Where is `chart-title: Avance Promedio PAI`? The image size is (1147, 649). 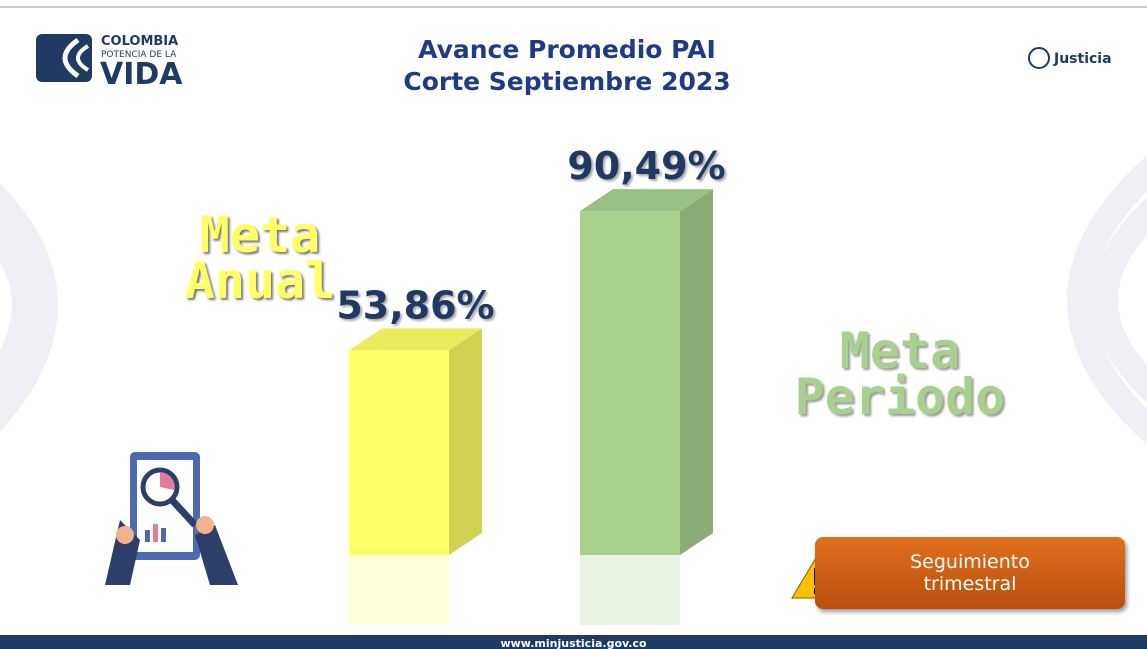 chart-title: Avance Promedio PAI is located at coordinates (567, 49).